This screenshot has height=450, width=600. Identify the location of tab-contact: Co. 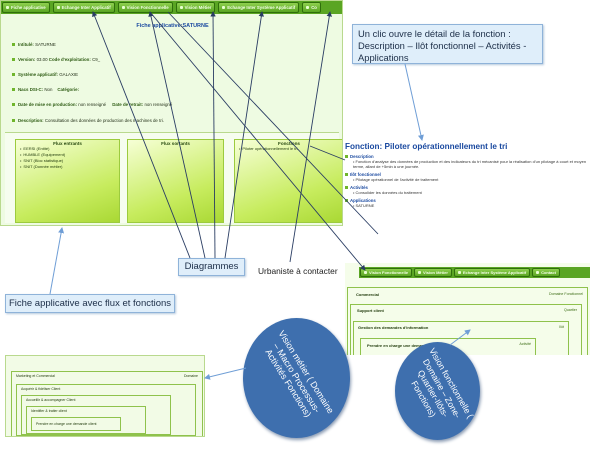
(311, 7).